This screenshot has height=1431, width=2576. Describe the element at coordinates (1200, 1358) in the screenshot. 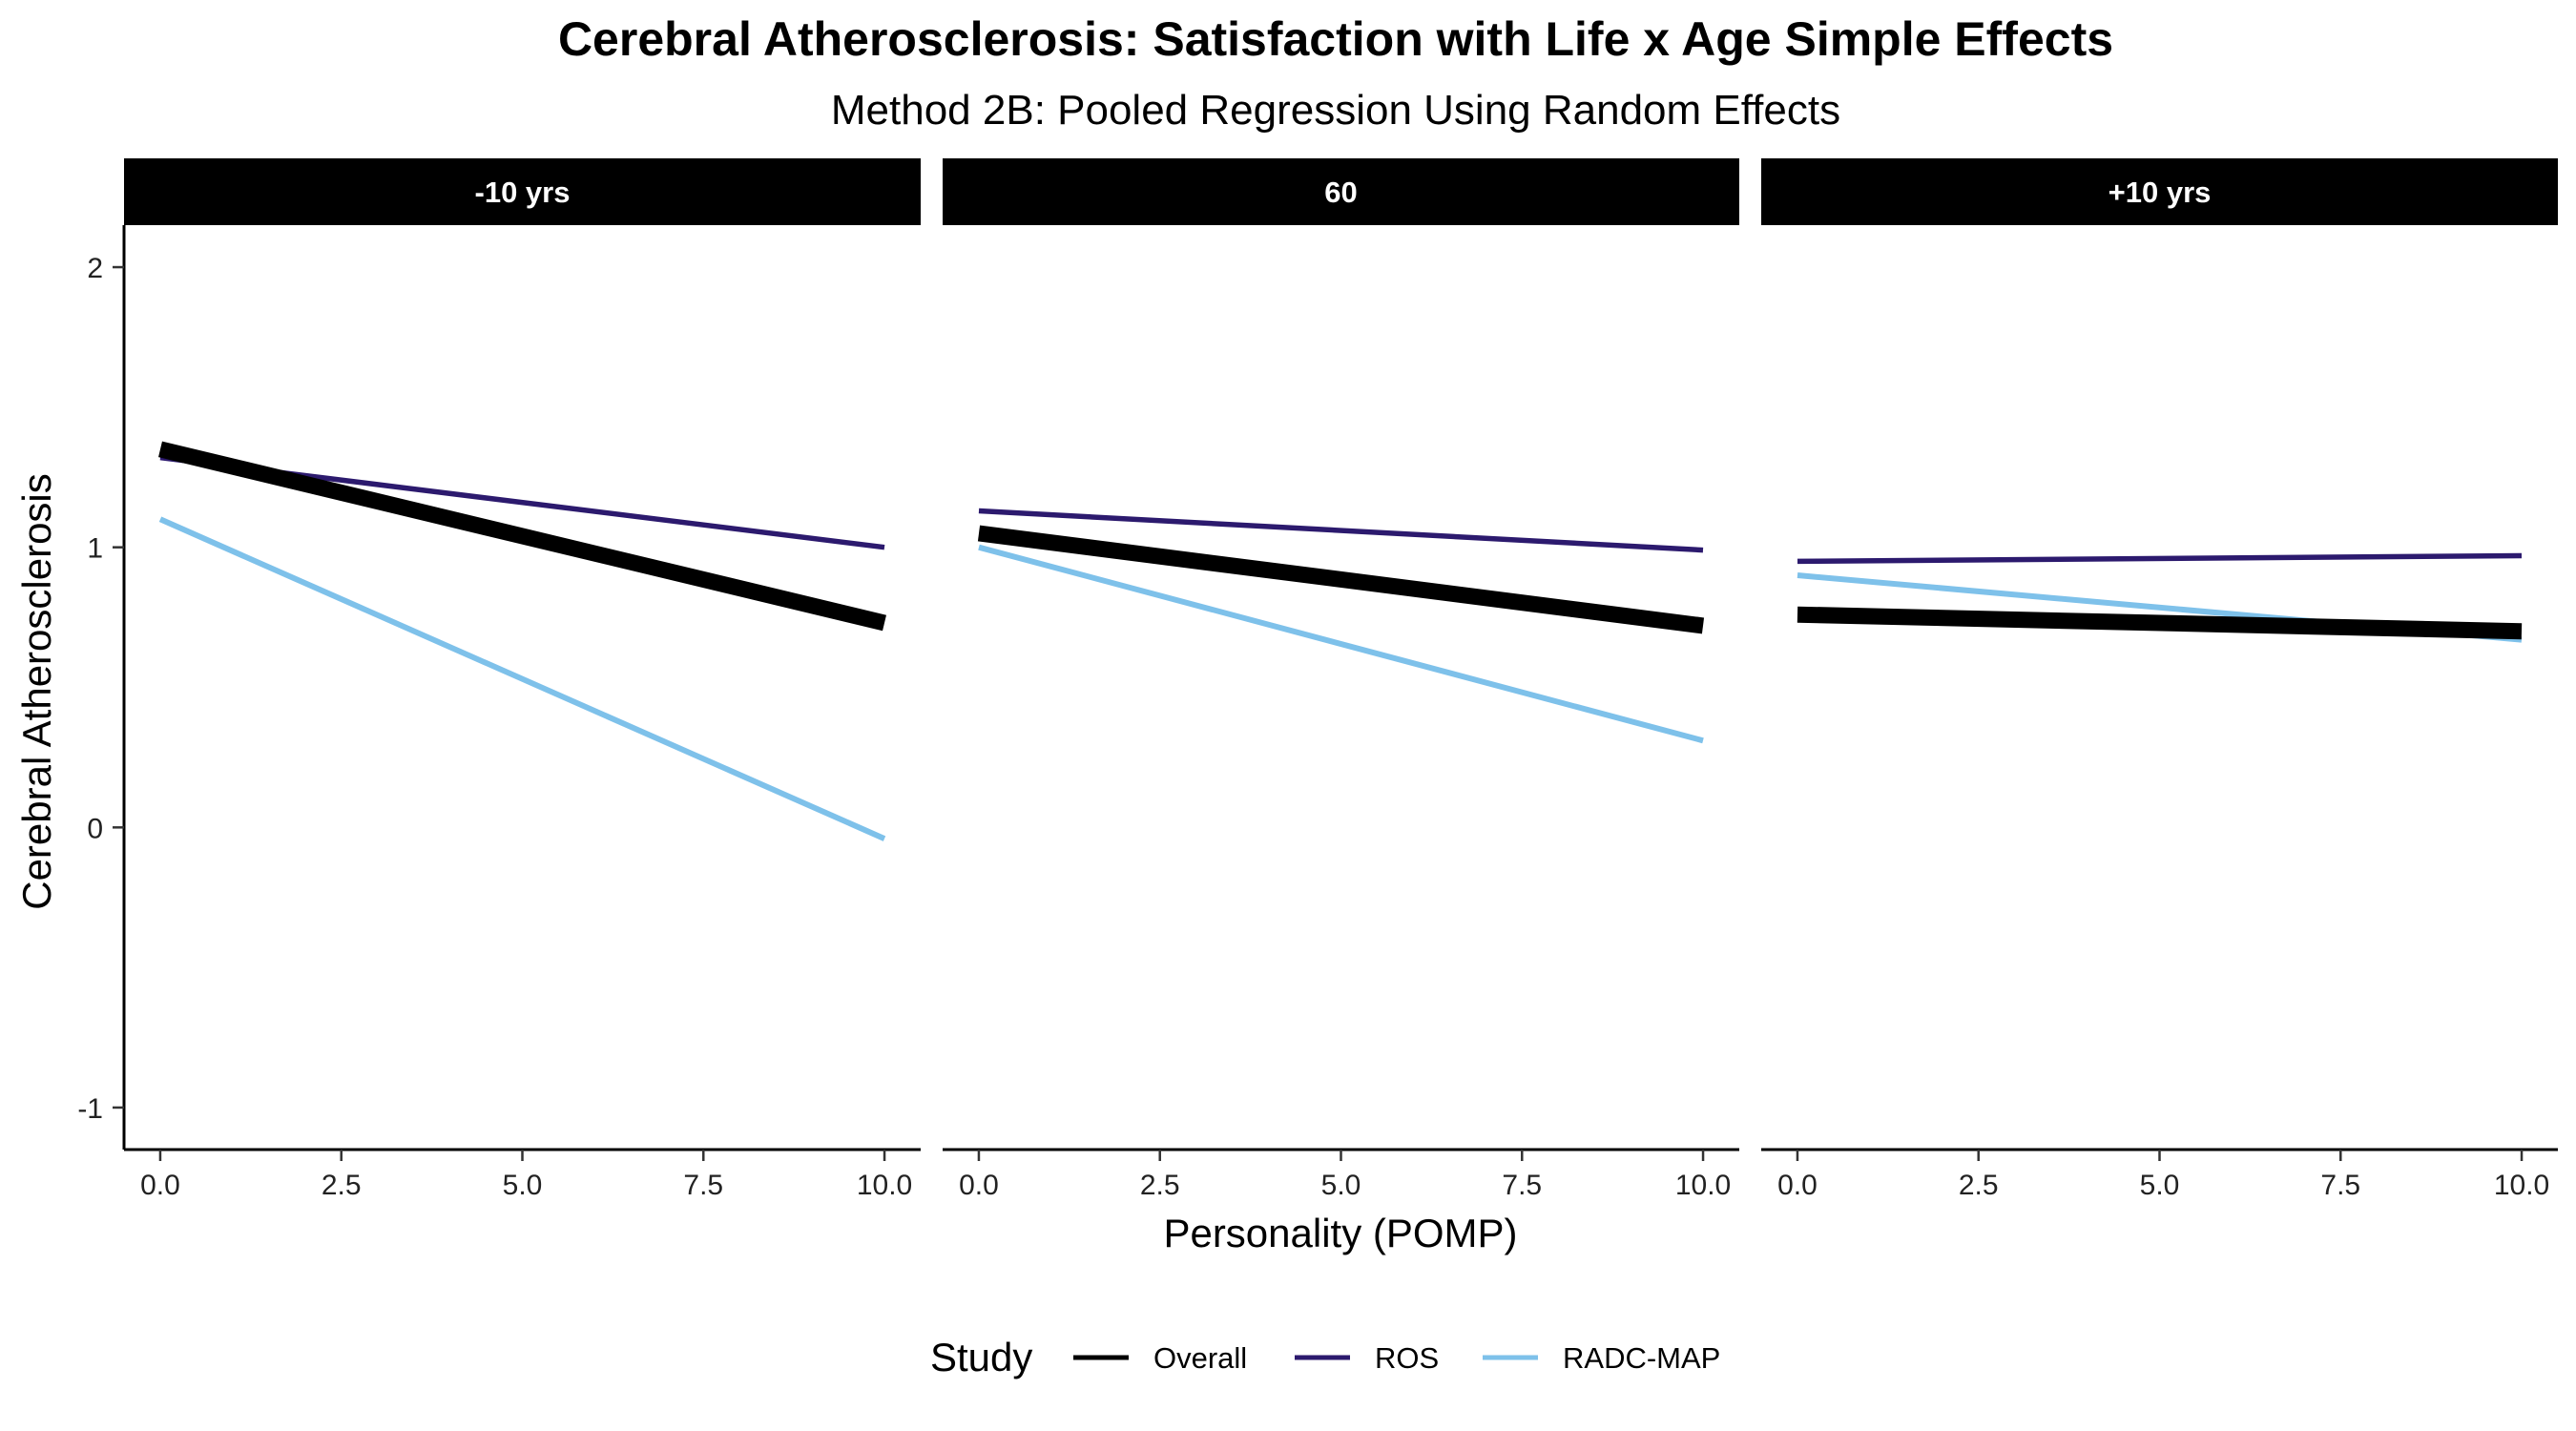

I see `legend-label: Overall` at that location.